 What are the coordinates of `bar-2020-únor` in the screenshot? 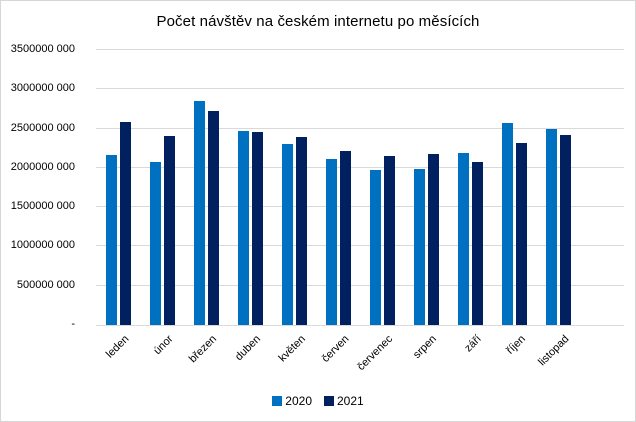 It's located at (155, 243).